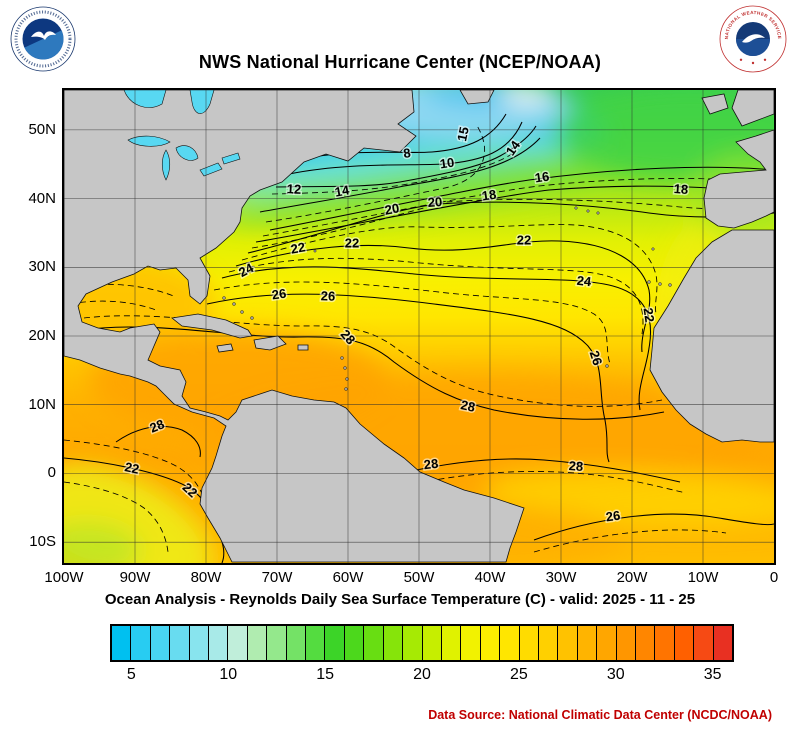 This screenshot has width=800, height=737. I want to click on lon-tick-label: 40W, so click(490, 577).